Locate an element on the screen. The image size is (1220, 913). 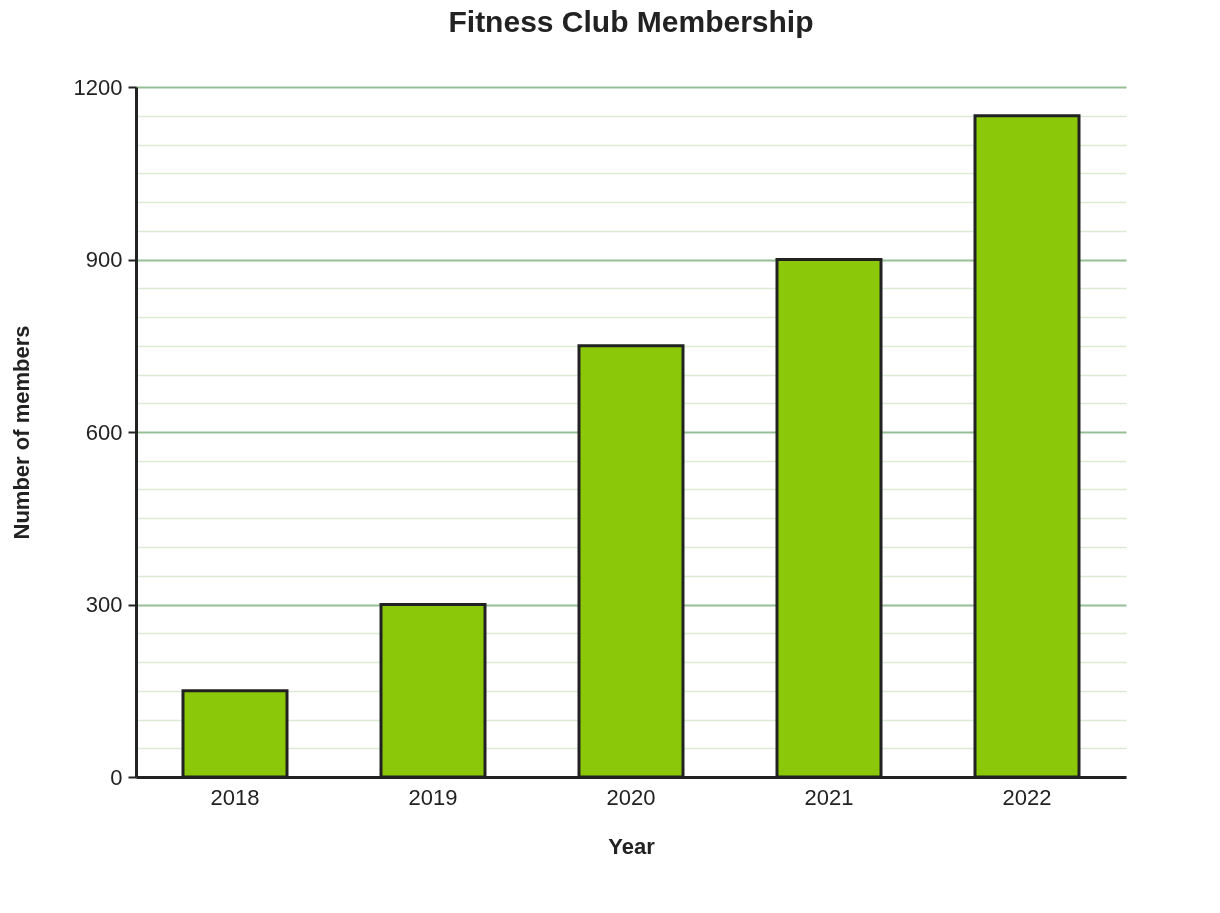
x-tick-label: 2022 is located at coordinates (1027, 797).